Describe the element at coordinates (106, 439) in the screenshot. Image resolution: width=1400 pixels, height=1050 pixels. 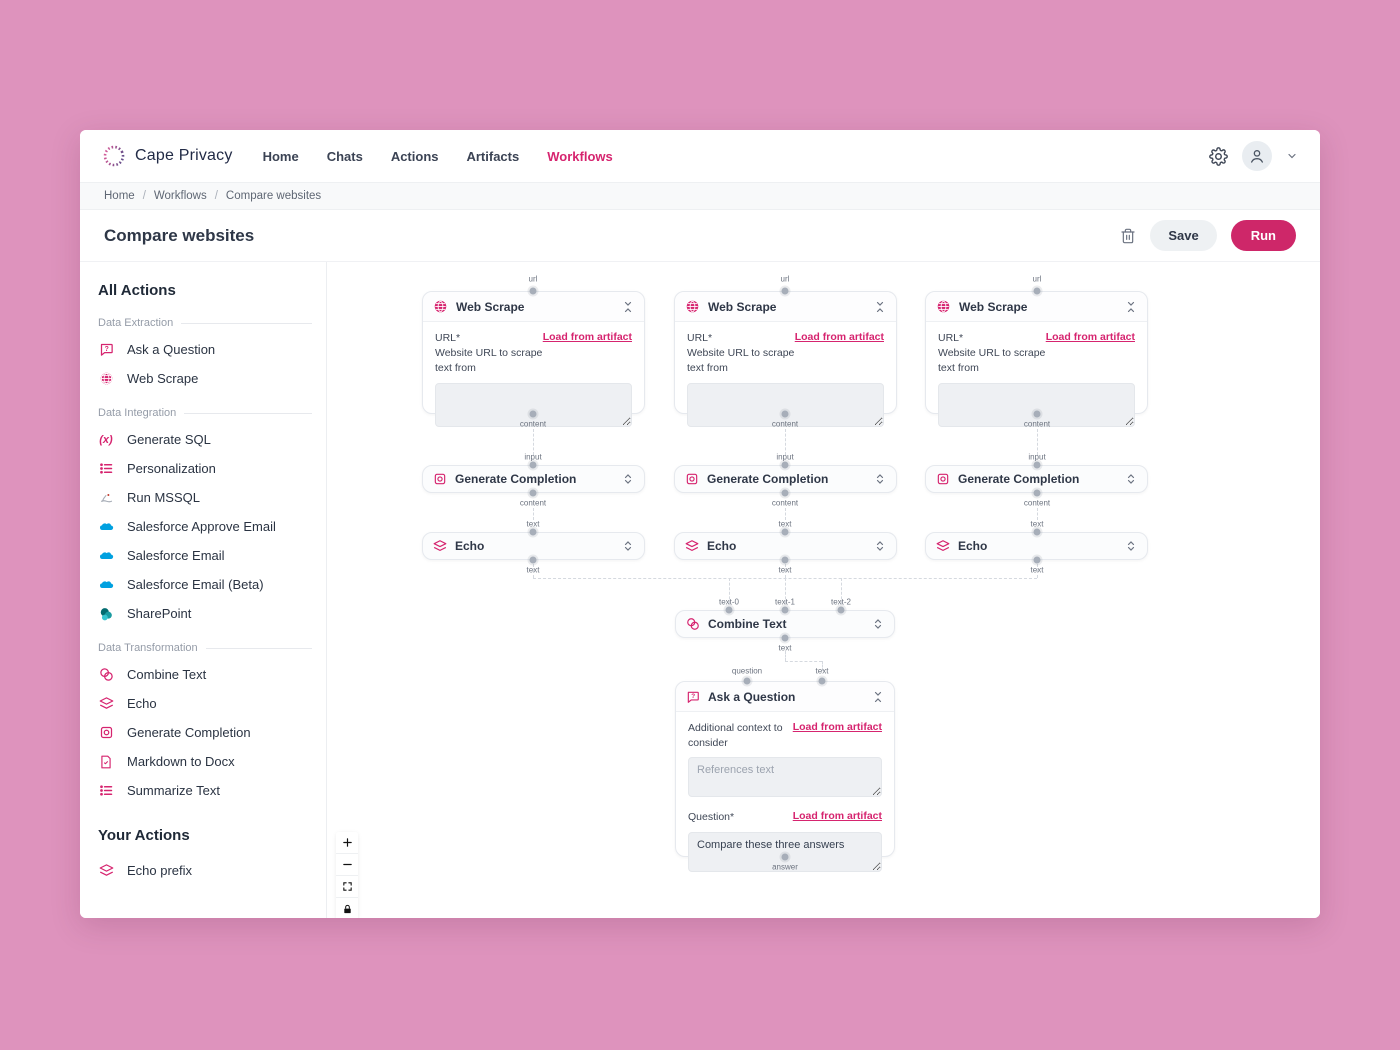
I see `function-x-icon: (x)` at that location.